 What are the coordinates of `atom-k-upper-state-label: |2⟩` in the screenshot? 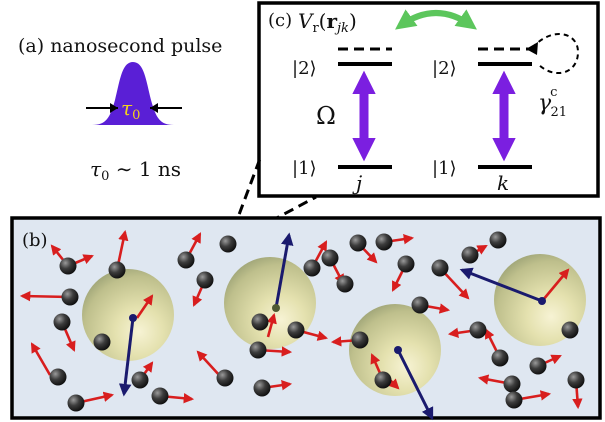 It's located at (444, 68).